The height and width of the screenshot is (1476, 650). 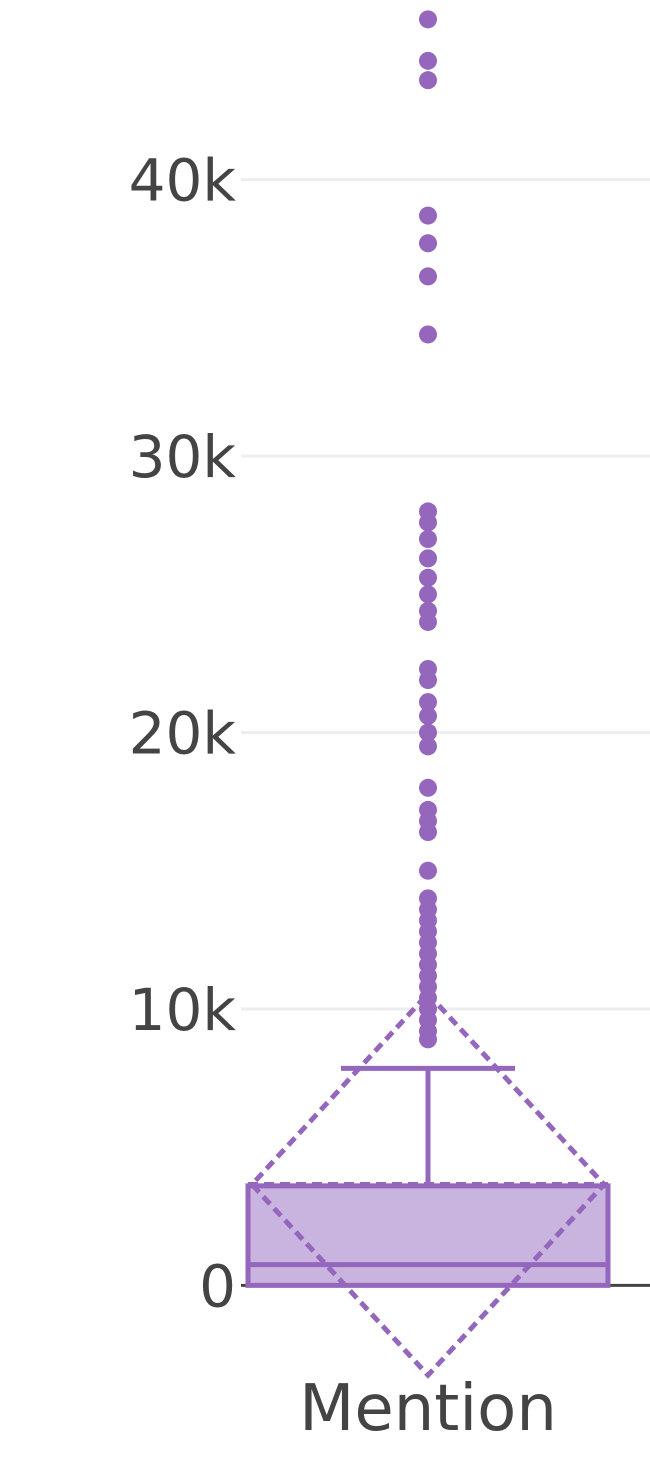 I want to click on outlier-points, so click(x=428, y=529).